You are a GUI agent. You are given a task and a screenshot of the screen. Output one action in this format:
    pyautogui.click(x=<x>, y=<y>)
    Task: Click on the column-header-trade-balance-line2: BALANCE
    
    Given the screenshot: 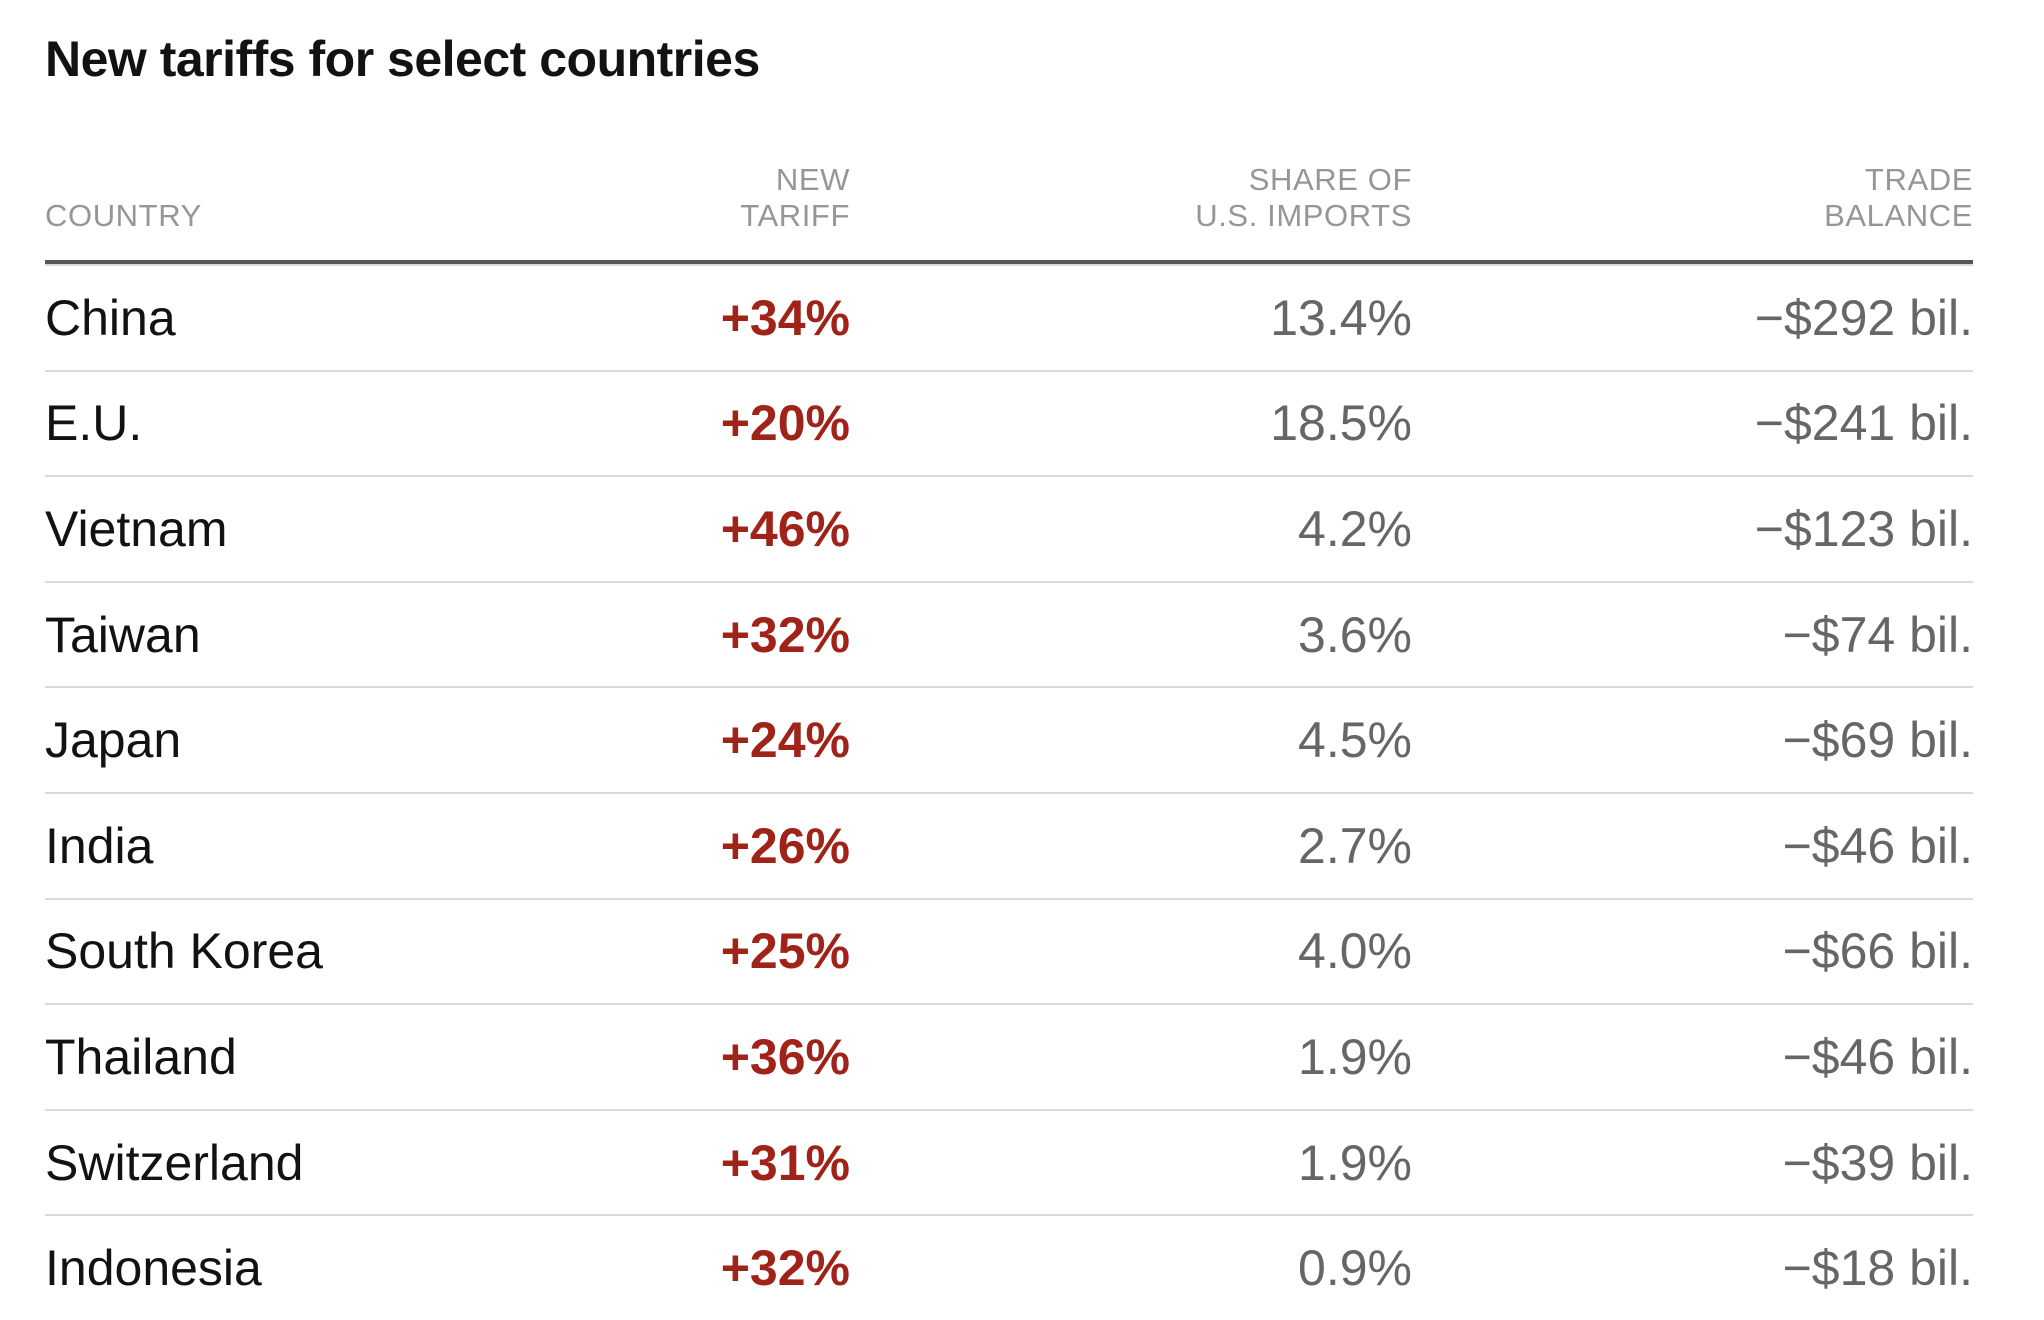 What is the action you would take?
    pyautogui.click(x=1898, y=215)
    